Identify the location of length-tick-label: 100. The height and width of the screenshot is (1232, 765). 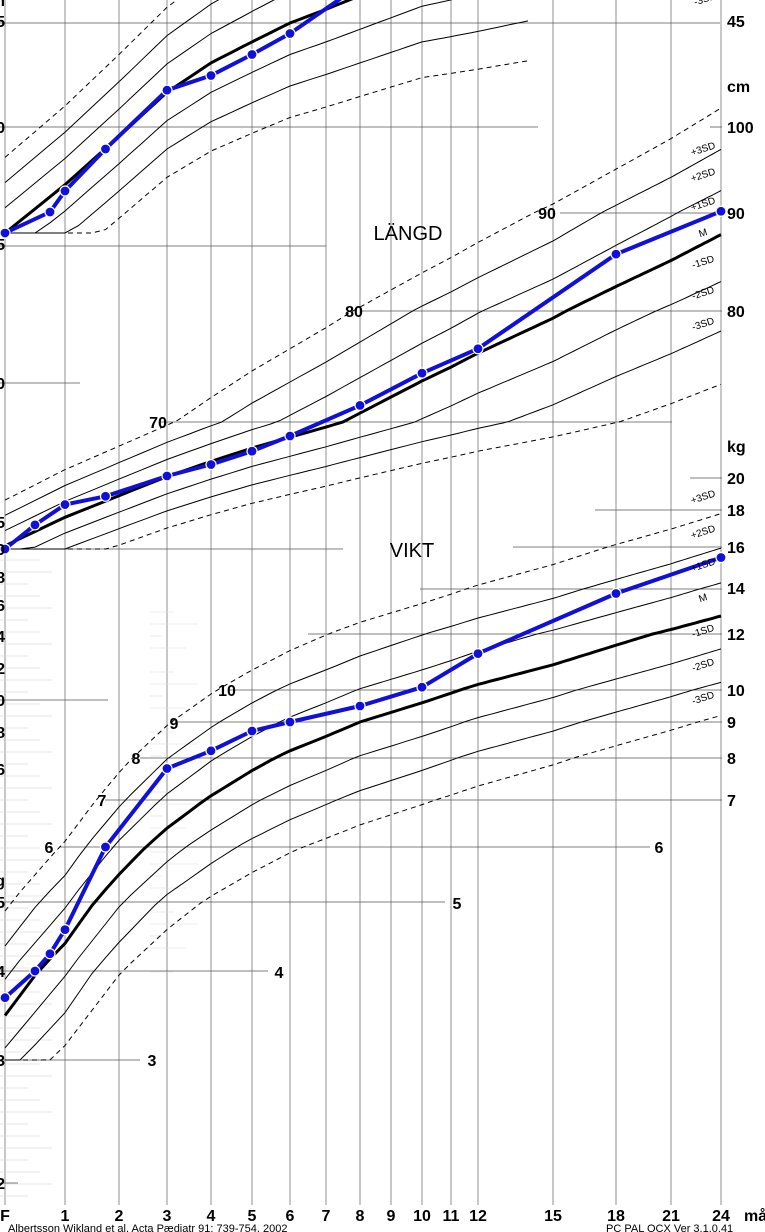
(740, 128).